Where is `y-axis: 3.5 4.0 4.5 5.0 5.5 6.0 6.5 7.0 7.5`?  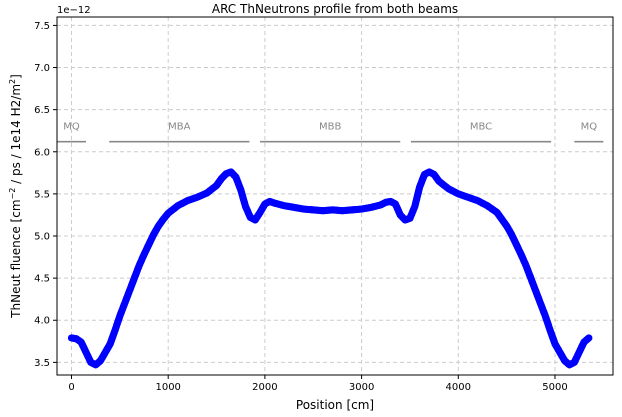 y-axis: 3.5 4.0 4.5 5.0 5.5 6.0 6.5 7.0 7.5 is located at coordinates (45, 195).